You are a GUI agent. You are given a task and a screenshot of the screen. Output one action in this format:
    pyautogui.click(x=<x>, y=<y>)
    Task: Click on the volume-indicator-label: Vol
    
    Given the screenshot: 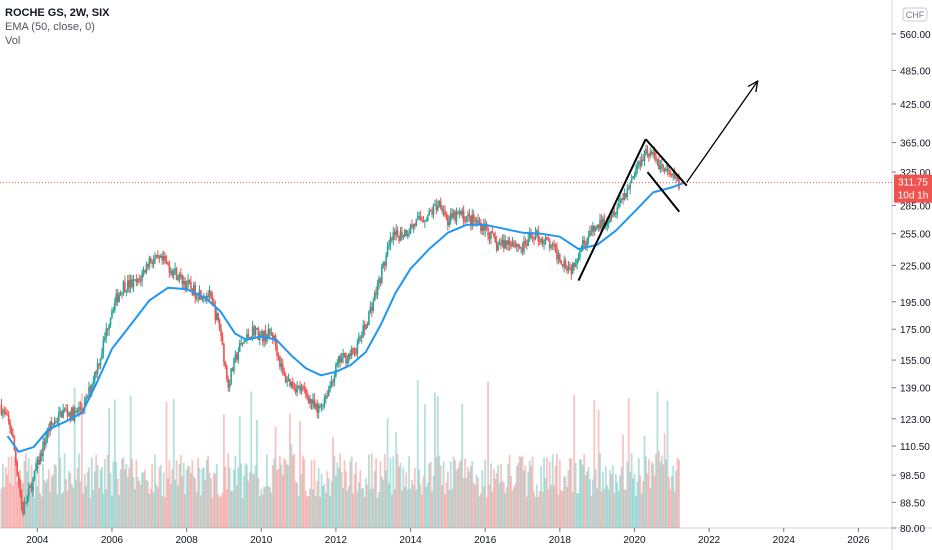 What is the action you would take?
    pyautogui.click(x=13, y=41)
    